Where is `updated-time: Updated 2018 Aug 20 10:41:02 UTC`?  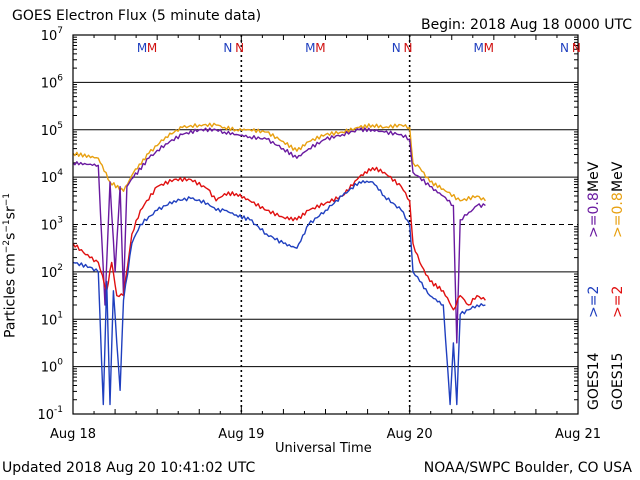 updated-time: Updated 2018 Aug 20 10:41:02 UTC is located at coordinates (129, 468).